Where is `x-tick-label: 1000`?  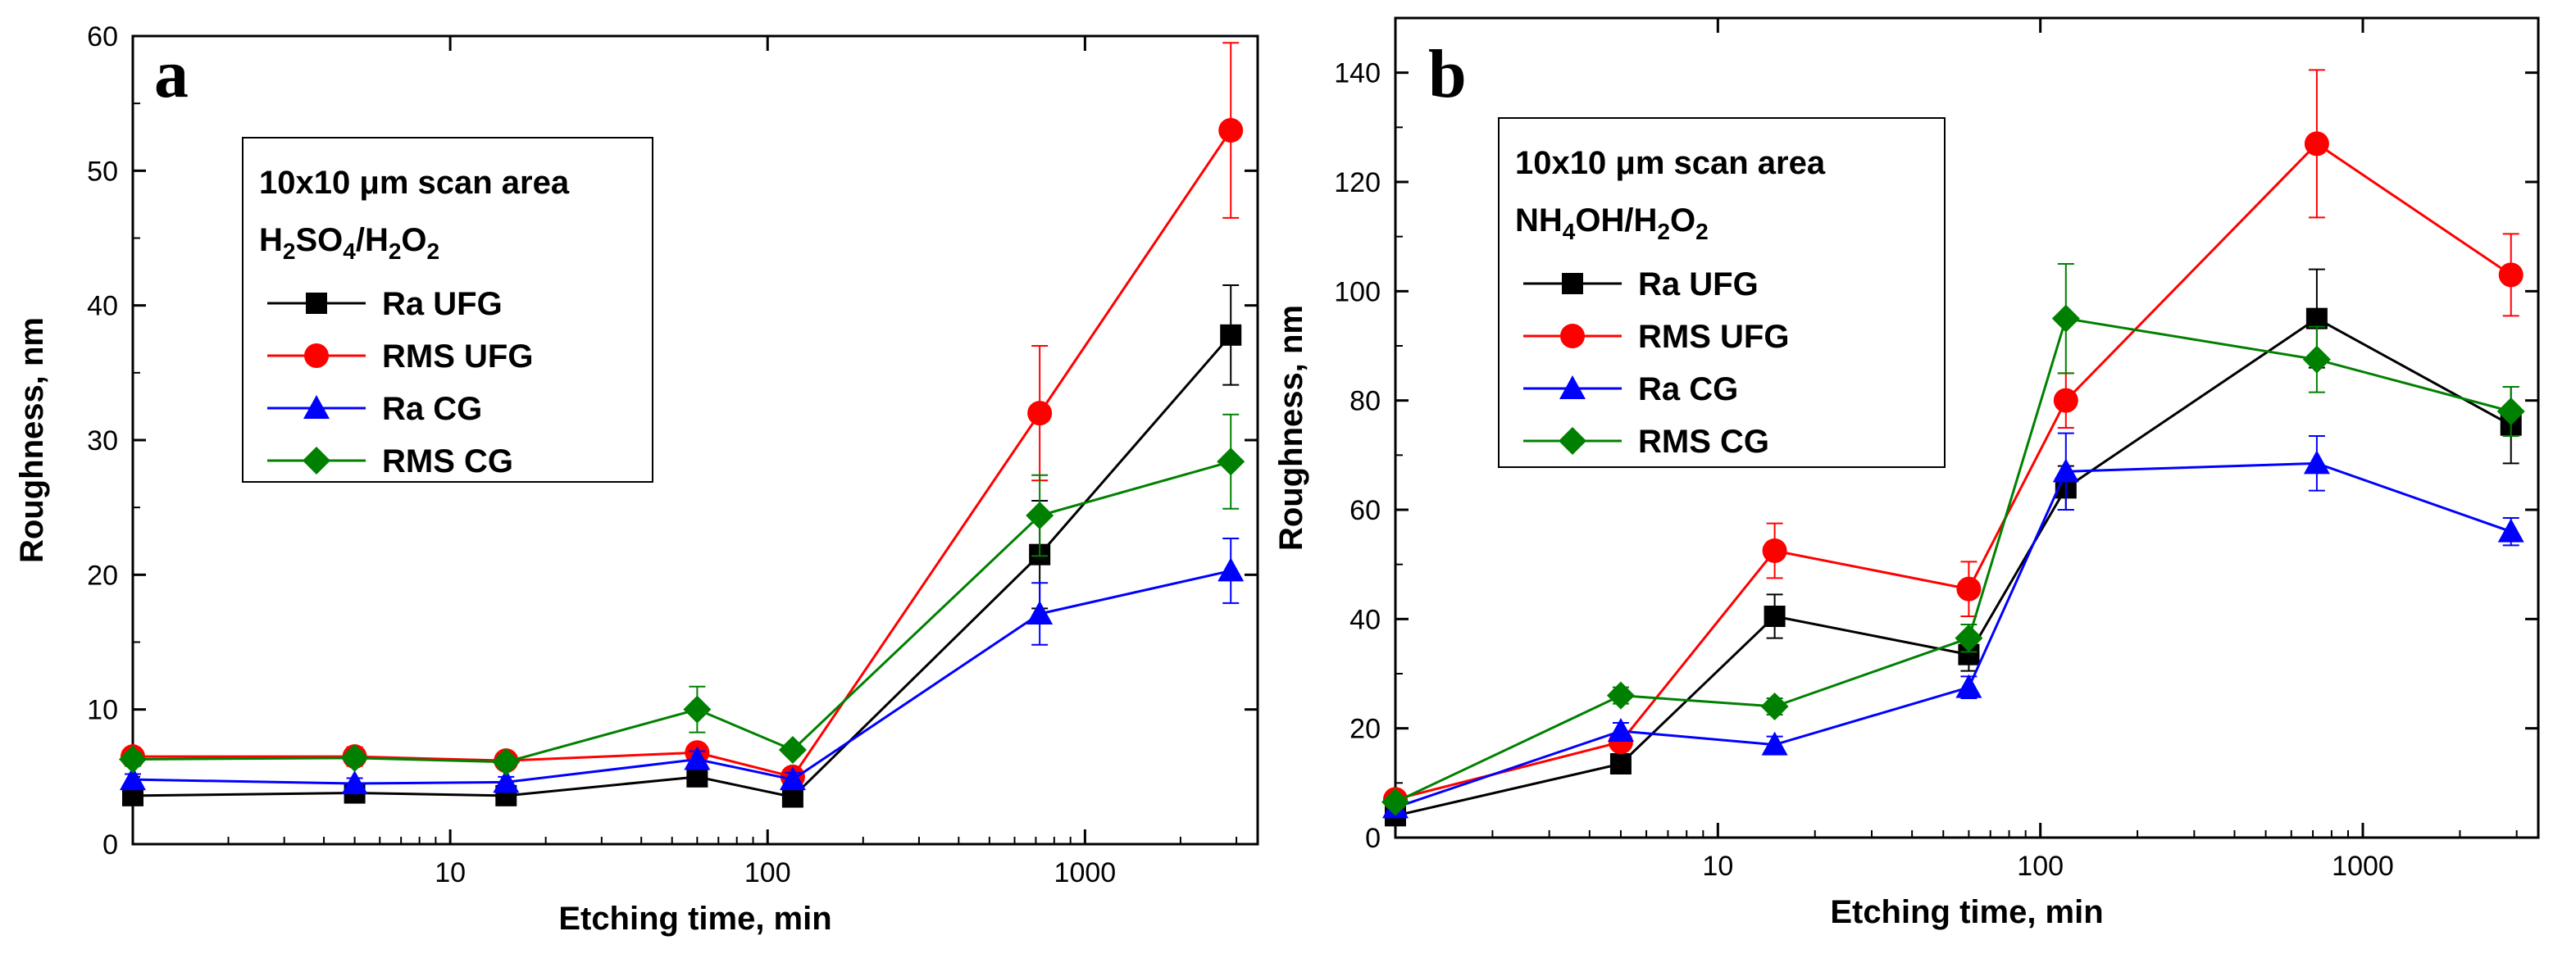 x-tick-label: 1000 is located at coordinates (1086, 872).